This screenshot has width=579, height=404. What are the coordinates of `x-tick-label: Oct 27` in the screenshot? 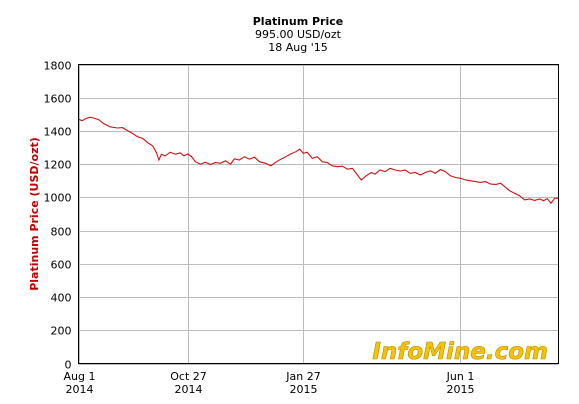 It's located at (188, 376).